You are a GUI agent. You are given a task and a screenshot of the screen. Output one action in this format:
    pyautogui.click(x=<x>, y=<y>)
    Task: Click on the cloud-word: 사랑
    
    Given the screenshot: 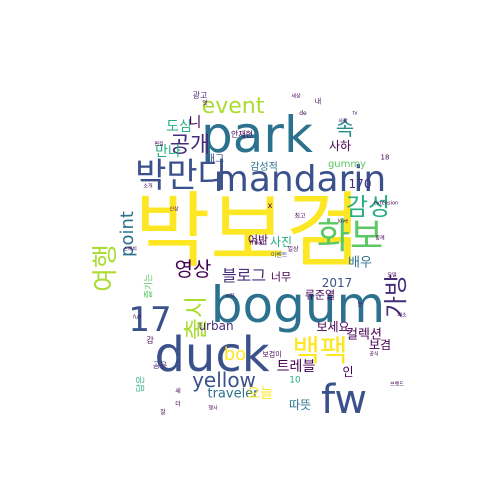 What is the action you would take?
    pyautogui.click(x=343, y=121)
    